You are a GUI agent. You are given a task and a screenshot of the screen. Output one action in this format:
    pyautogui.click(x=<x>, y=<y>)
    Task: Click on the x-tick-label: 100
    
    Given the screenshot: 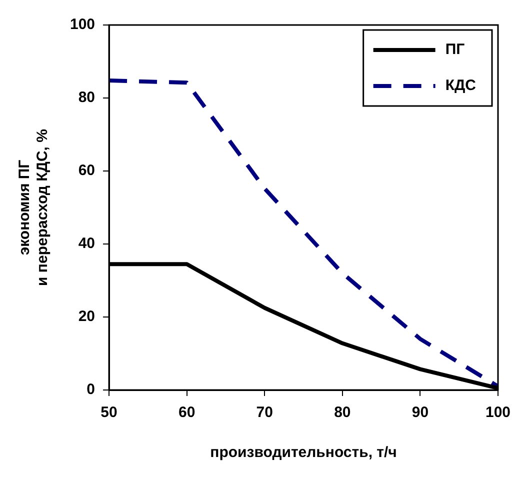 What is the action you would take?
    pyautogui.click(x=498, y=413)
    